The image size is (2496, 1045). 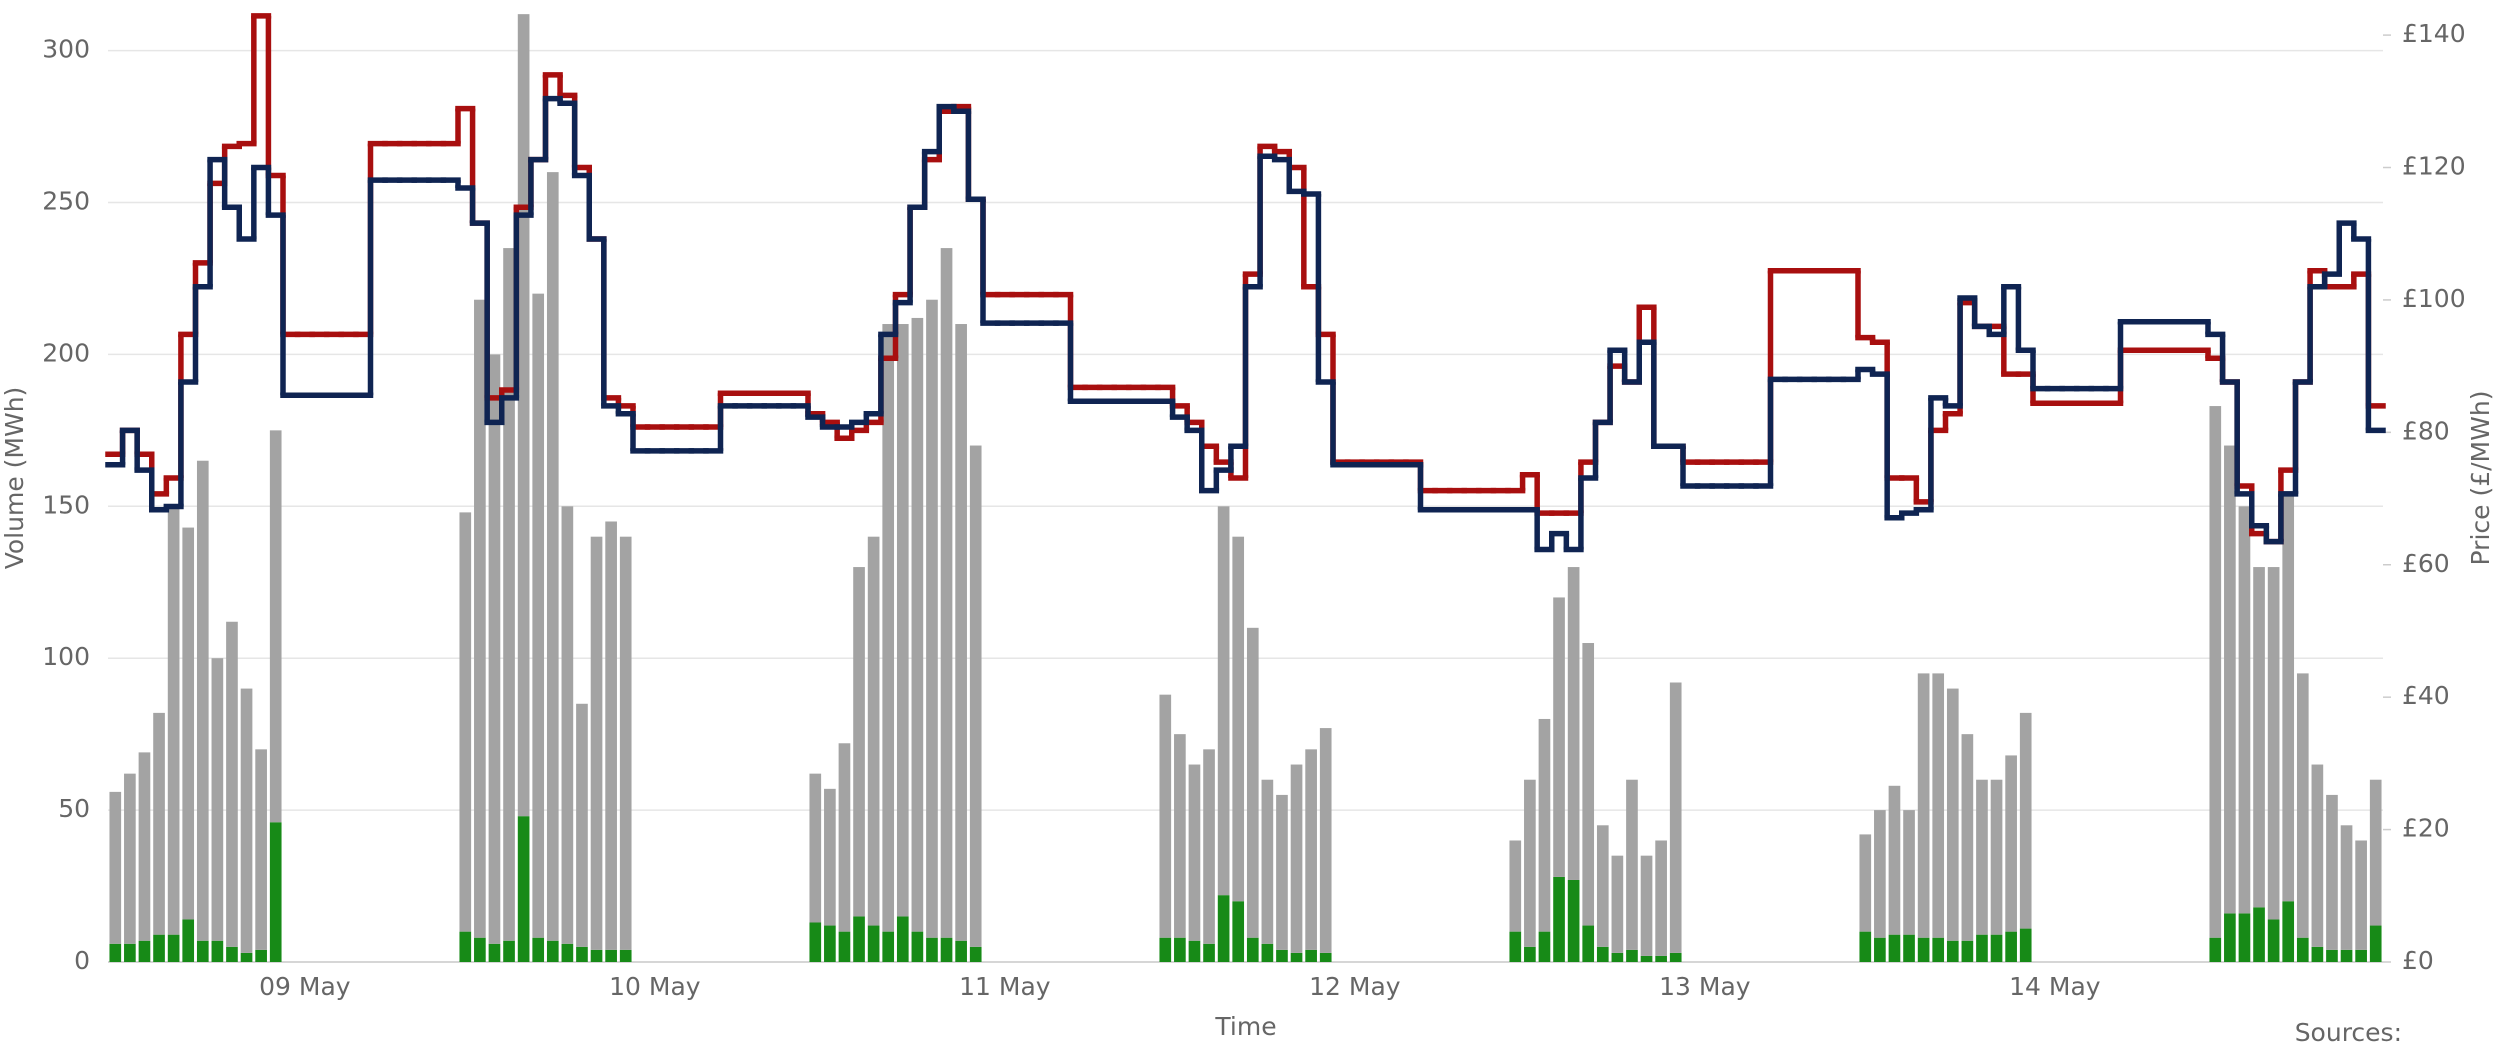 What do you see at coordinates (66, 201) in the screenshot?
I see `y-tick-label: 250` at bounding box center [66, 201].